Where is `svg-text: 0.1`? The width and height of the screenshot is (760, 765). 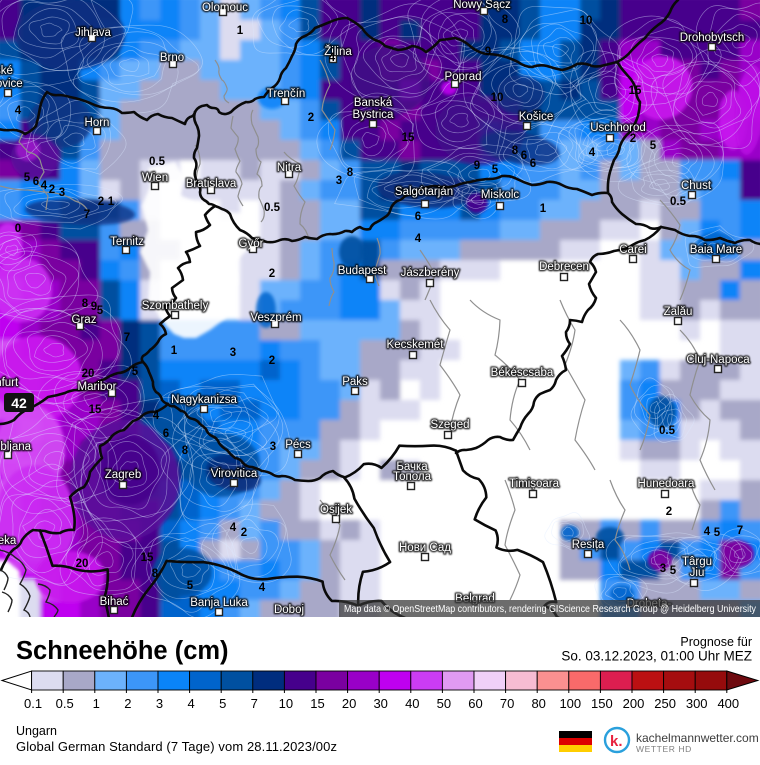 svg-text: 0.1 is located at coordinates (33, 703).